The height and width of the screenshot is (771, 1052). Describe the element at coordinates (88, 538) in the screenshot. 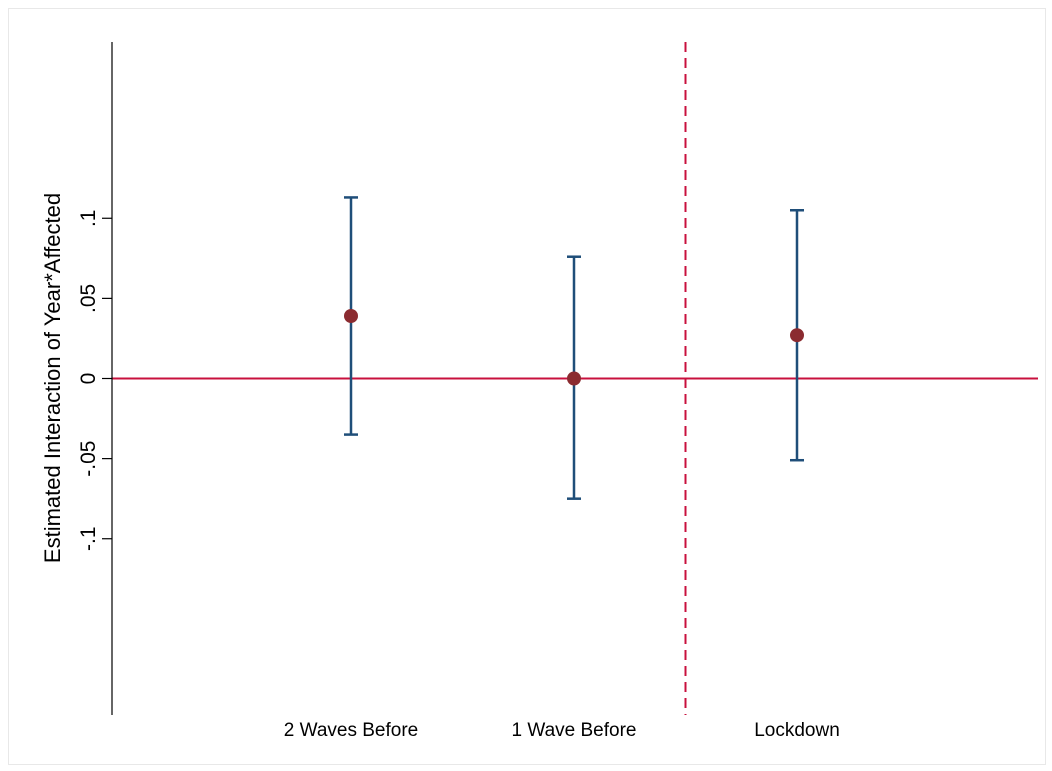

I see `y-tick-label: -.1` at that location.